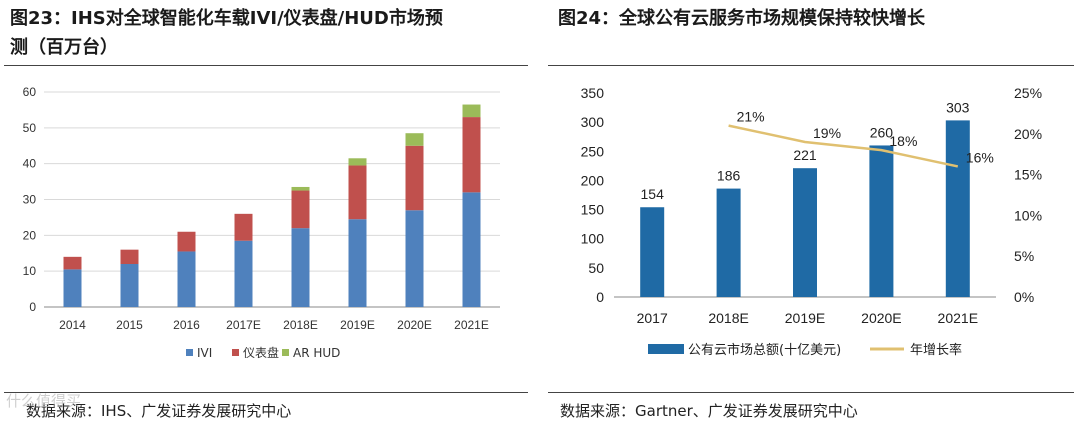  I want to click on bar-data-label: 260, so click(882, 132).